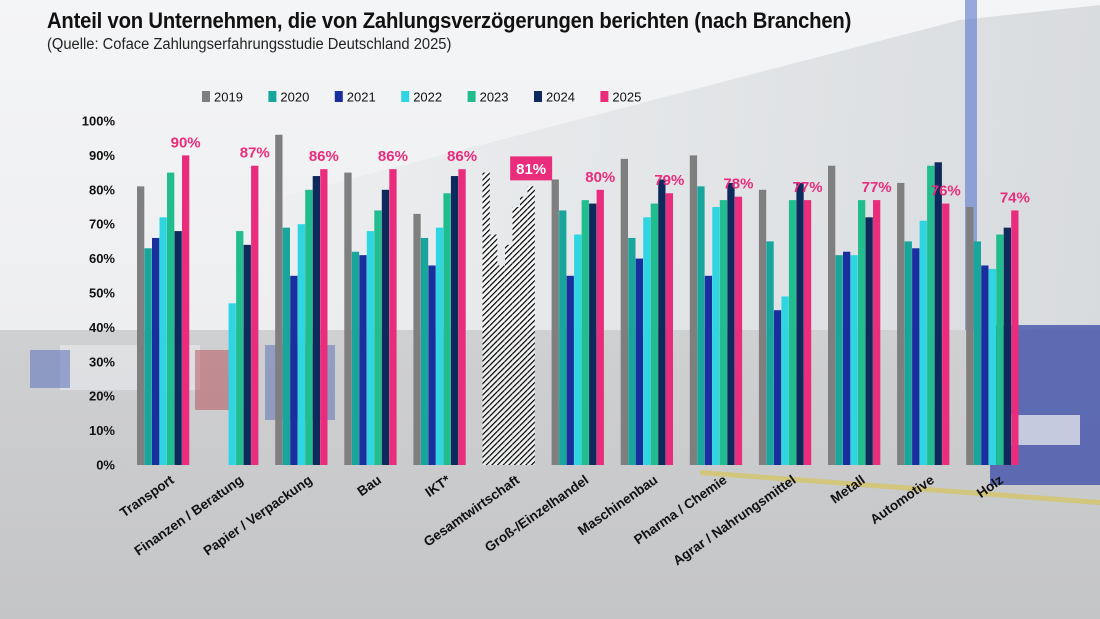 The image size is (1100, 619). I want to click on y-tick-label: 90%, so click(102, 155).